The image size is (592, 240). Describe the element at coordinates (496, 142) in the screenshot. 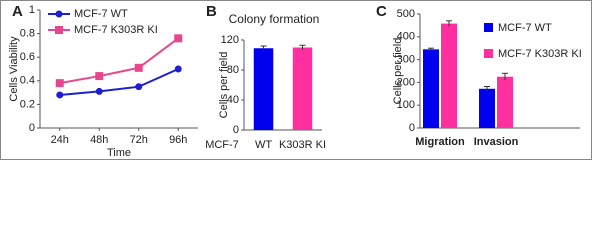

I see `x-tick-label: Invasion` at that location.